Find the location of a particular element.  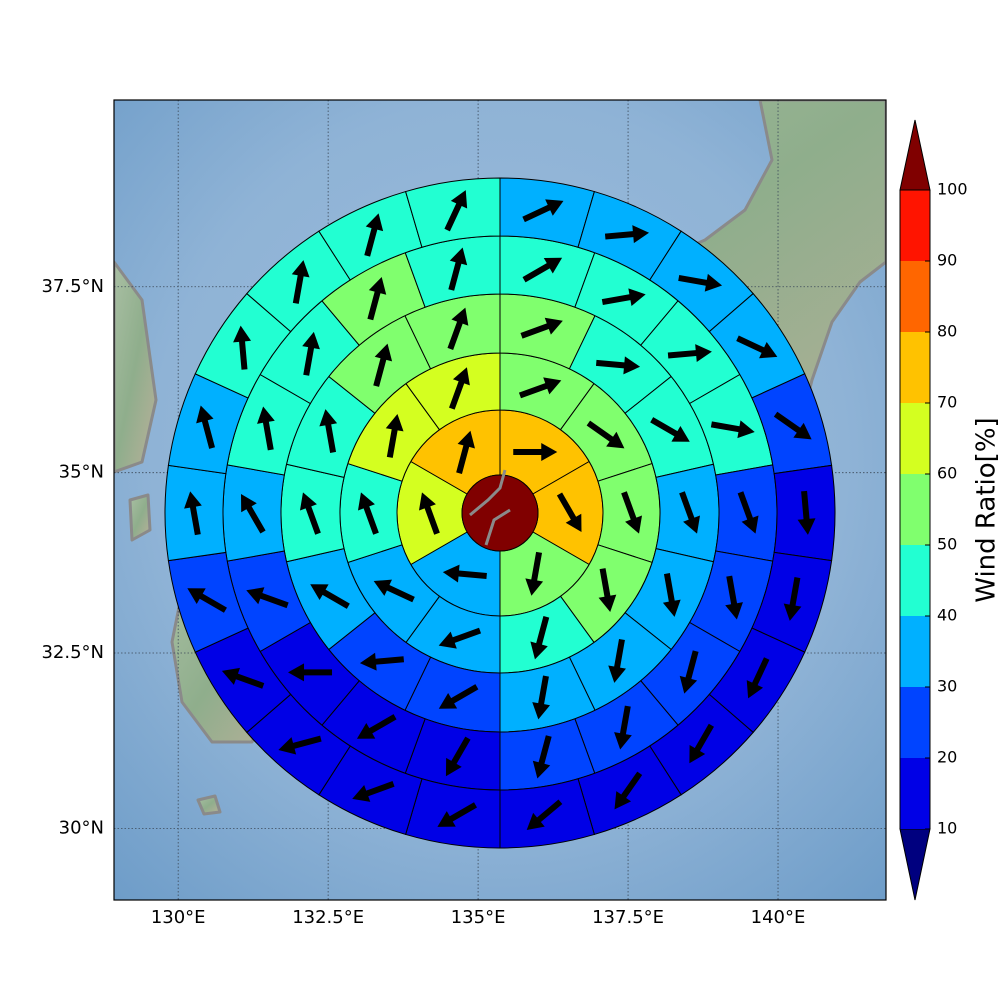

colorbar-extend-high is located at coordinates (915, 155).